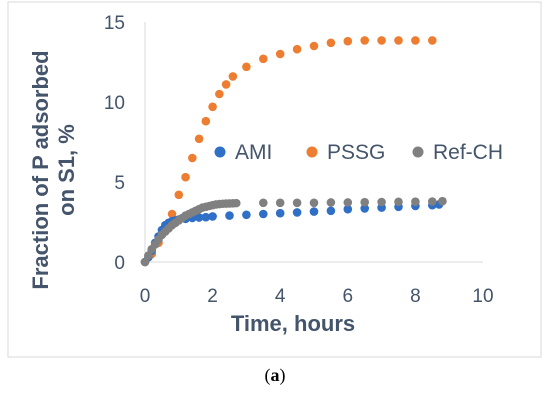 This screenshot has height=404, width=550. Describe the element at coordinates (145, 296) in the screenshot. I see `x-tick-label: 0` at that location.